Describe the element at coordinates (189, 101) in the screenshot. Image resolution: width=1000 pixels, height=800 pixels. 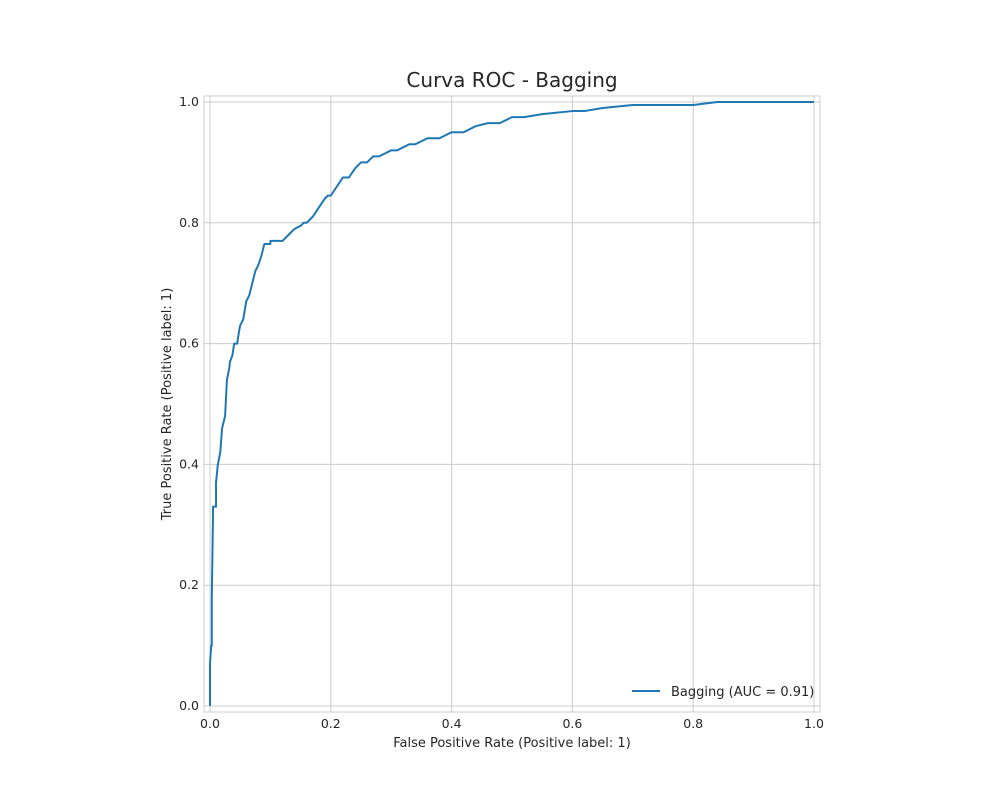
I see `y-tick-label: 1.0` at that location.